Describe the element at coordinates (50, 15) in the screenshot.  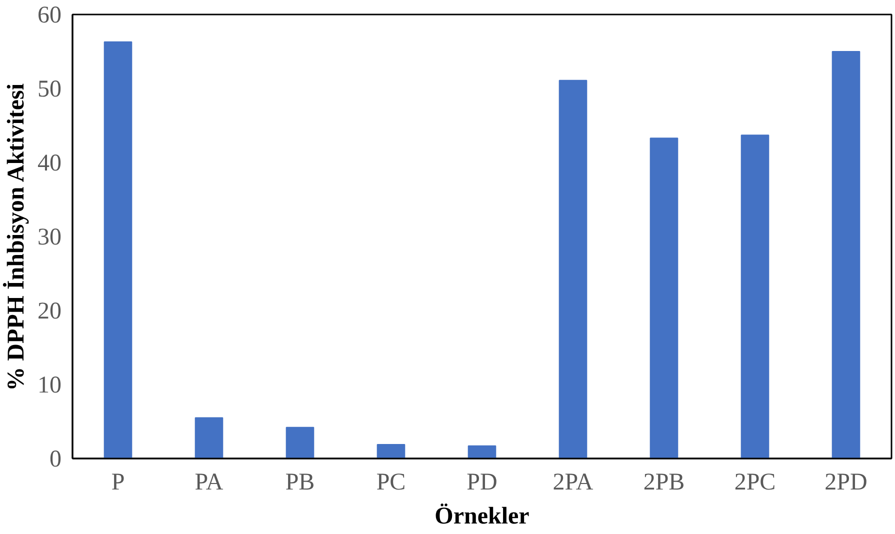
I see `y-tick-label: 60` at that location.